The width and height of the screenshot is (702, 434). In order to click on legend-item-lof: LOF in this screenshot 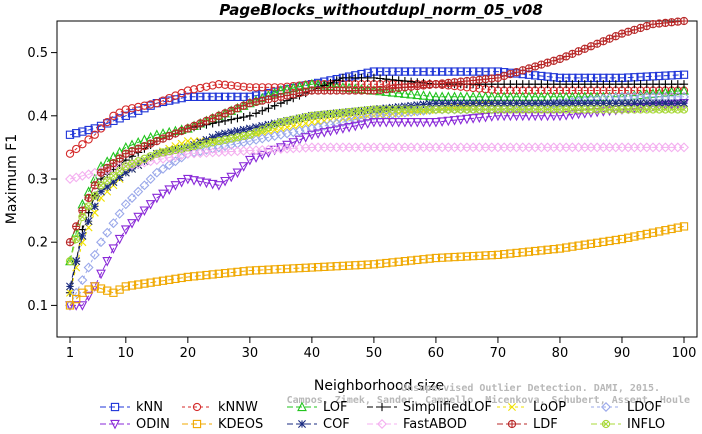, I will do `click(317, 407)`.